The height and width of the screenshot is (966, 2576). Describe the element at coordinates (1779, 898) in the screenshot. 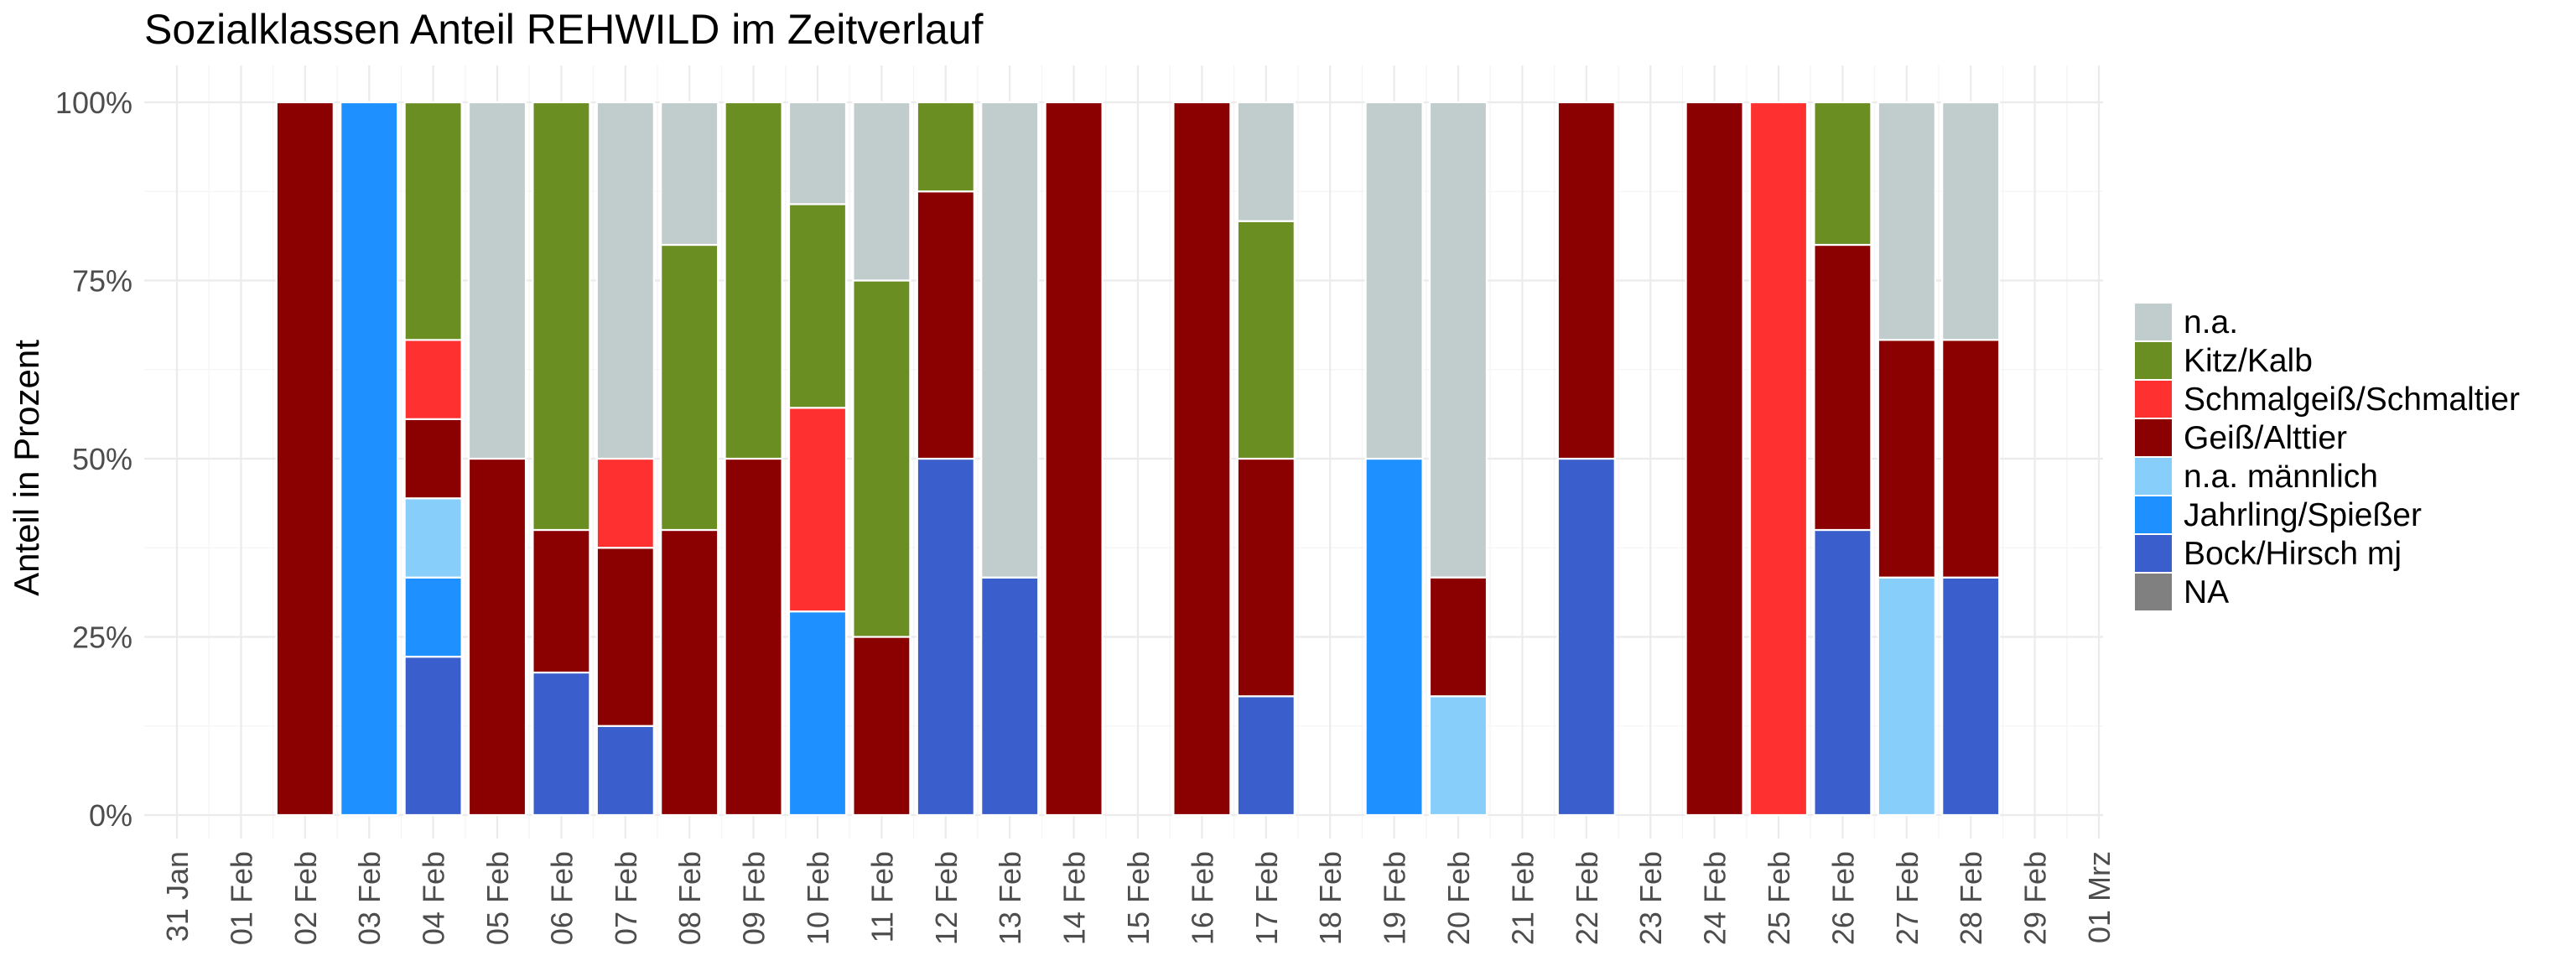

I see `x-tick-label: 25 Feb` at that location.